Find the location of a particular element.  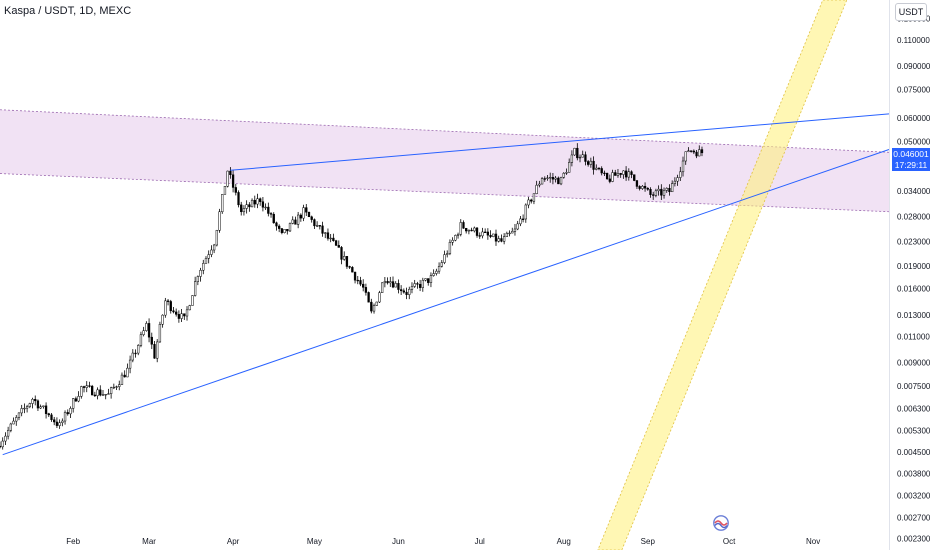

chart-title: Kaspa / USDT, 1D, MEXC is located at coordinates (68, 11).